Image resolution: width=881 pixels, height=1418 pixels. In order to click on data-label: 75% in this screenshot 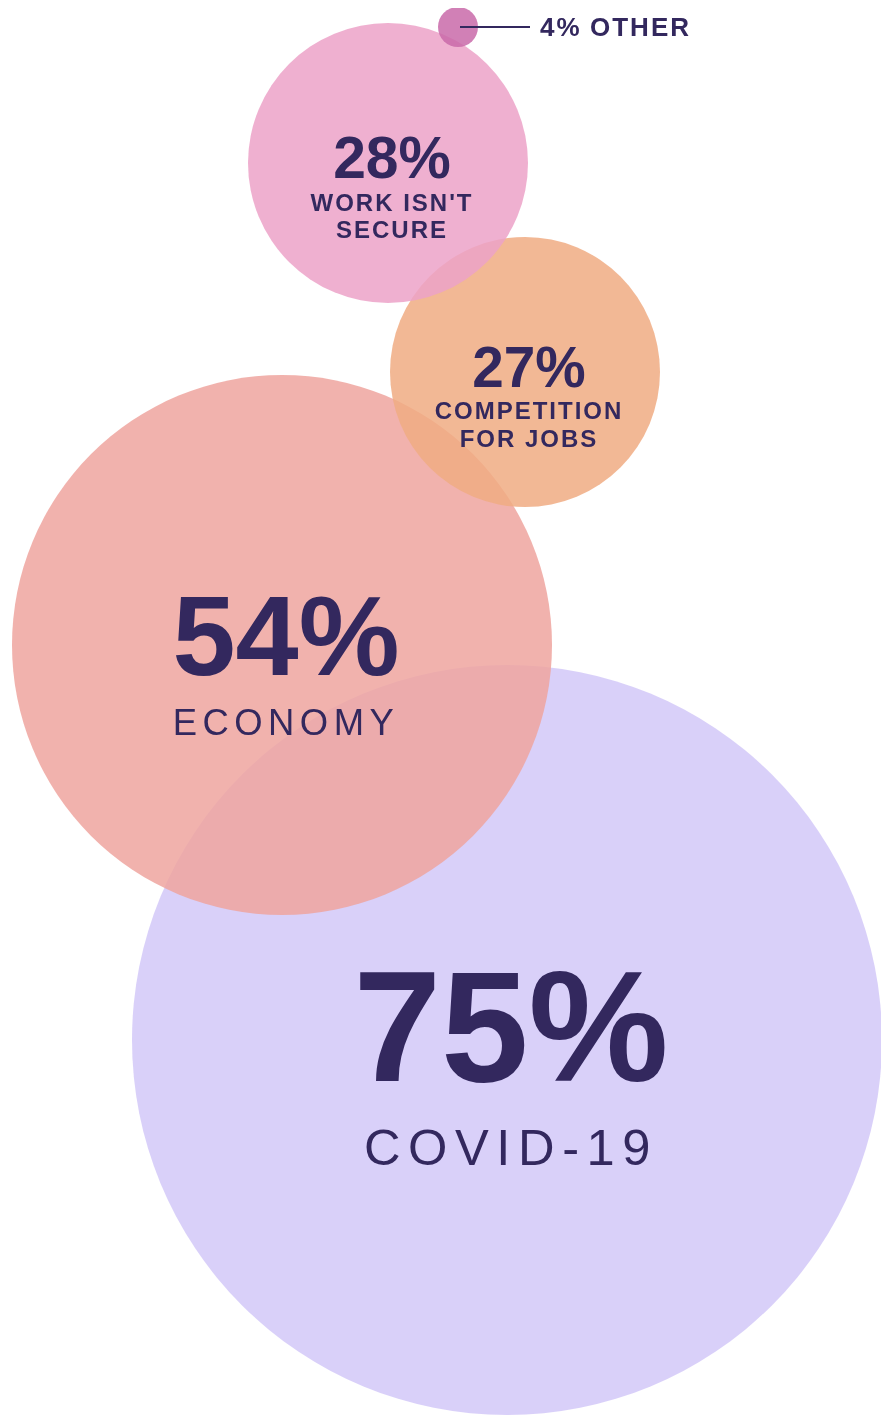, I will do `click(511, 1026)`.